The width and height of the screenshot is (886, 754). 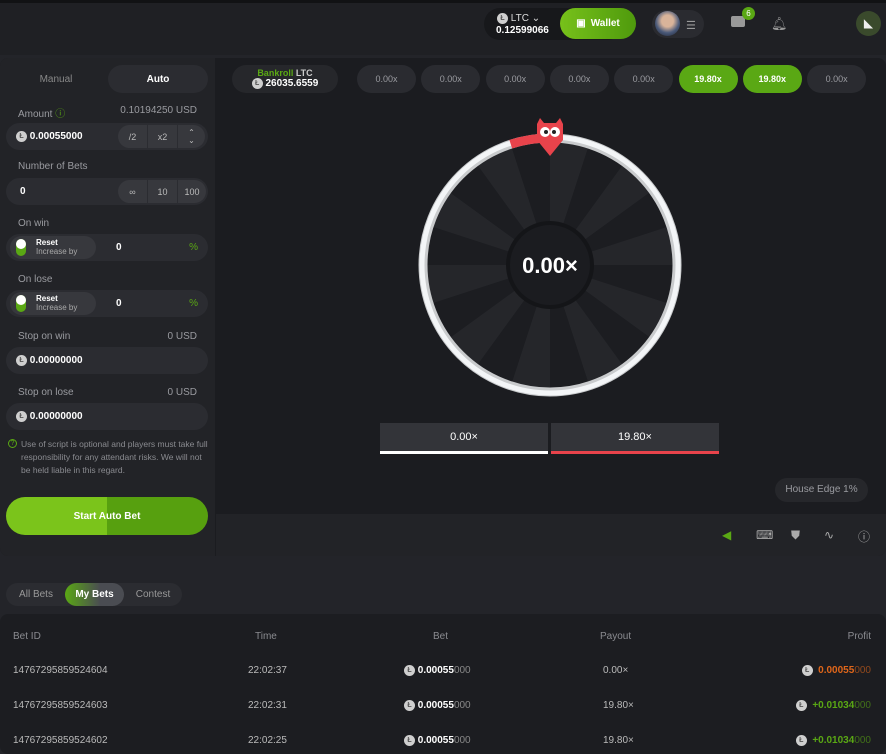 I want to click on on-win-field: Reset Increase by 0 %, so click(x=107, y=247).